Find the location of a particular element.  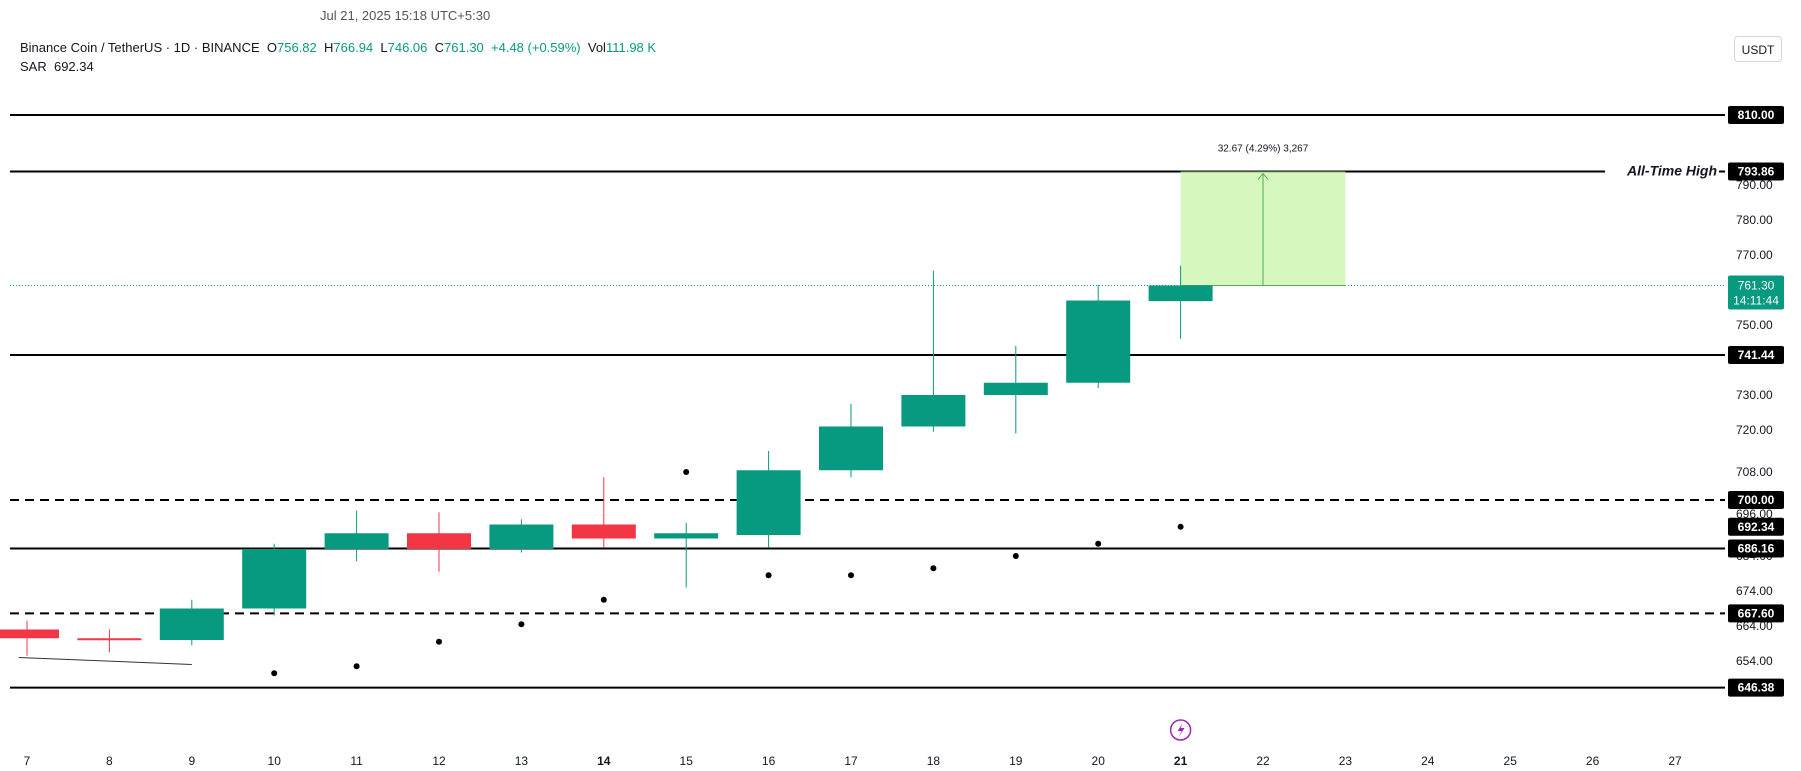

symbol-name: Binance Coin / TetherUS · 1D · BINANCE is located at coordinates (140, 47).